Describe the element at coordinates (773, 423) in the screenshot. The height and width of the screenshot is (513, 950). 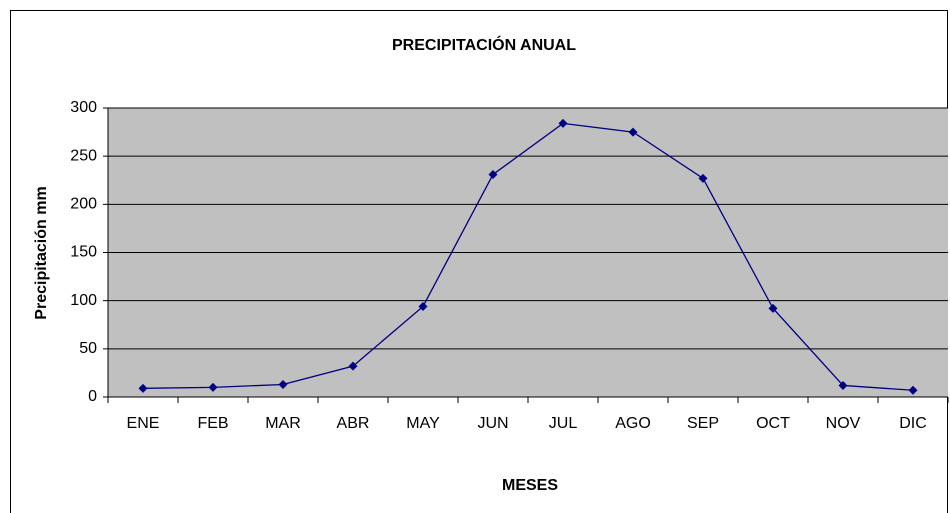
I see `x-tick-label: OCT` at that location.